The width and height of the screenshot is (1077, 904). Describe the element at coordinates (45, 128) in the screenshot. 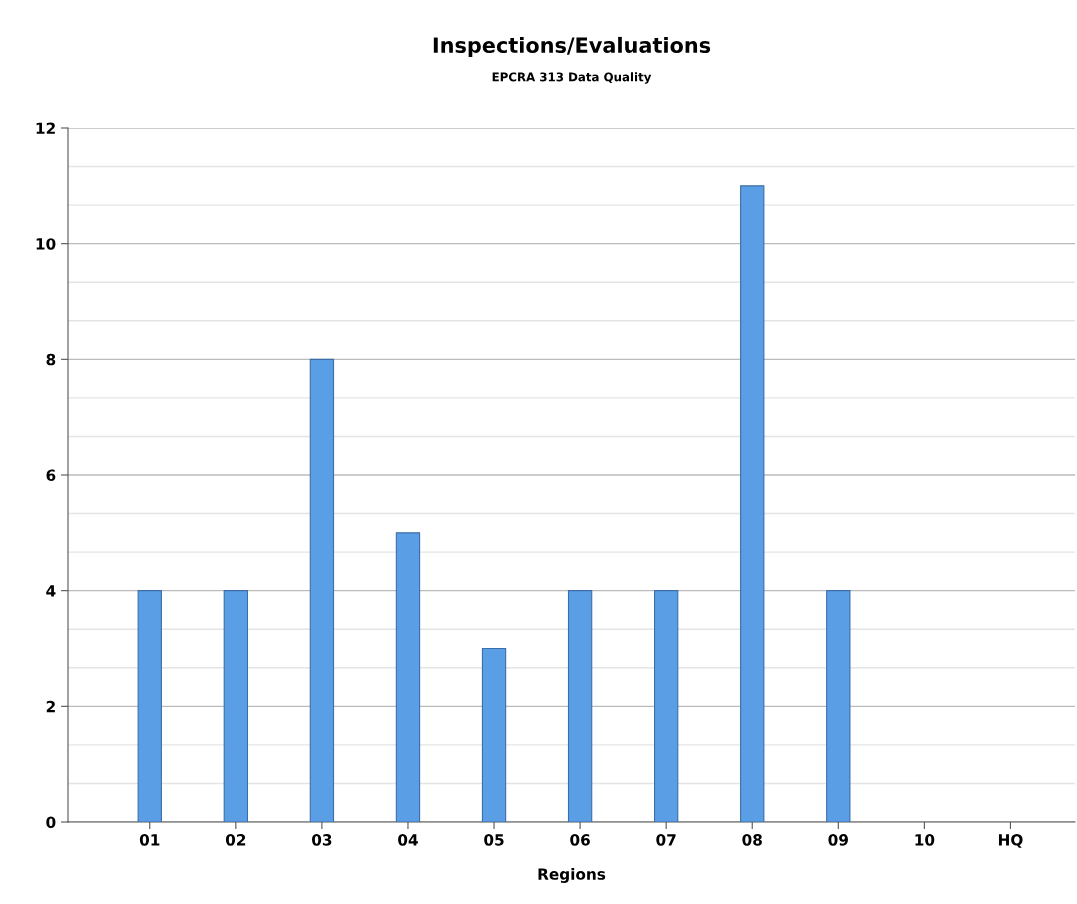

I see `y-tick-label: 12` at that location.